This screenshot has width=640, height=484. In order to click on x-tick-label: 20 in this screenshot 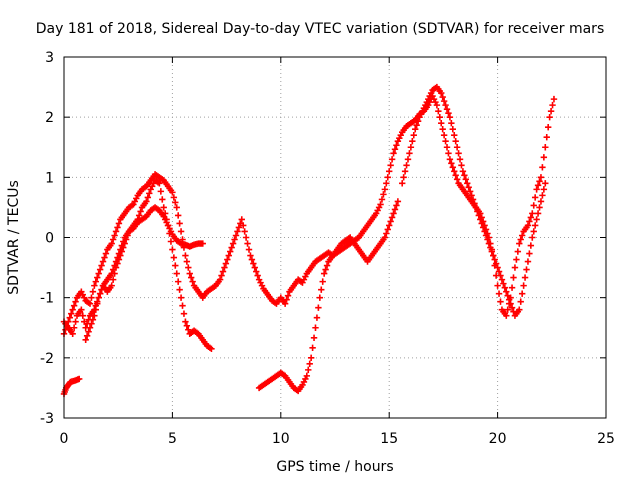, I will do `click(498, 439)`.